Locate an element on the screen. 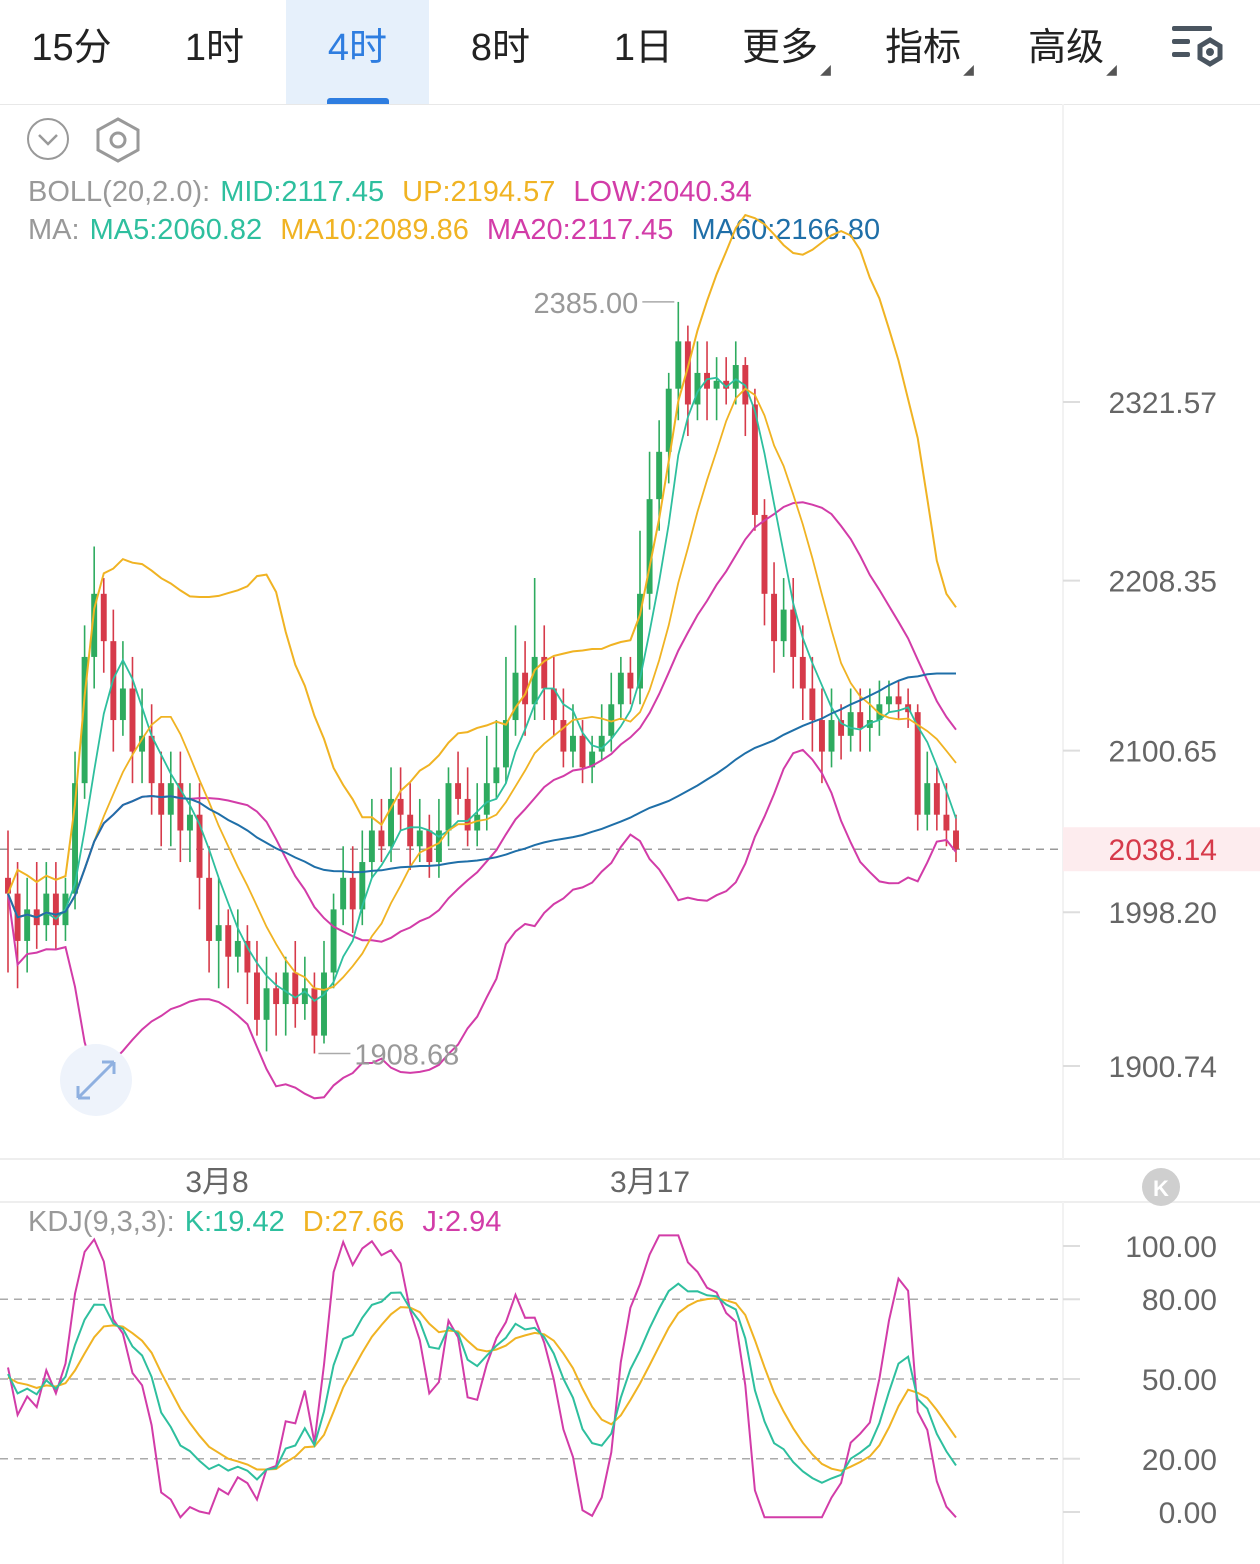 The image size is (1260, 1564). kdj-j-line is located at coordinates (482, 1377).